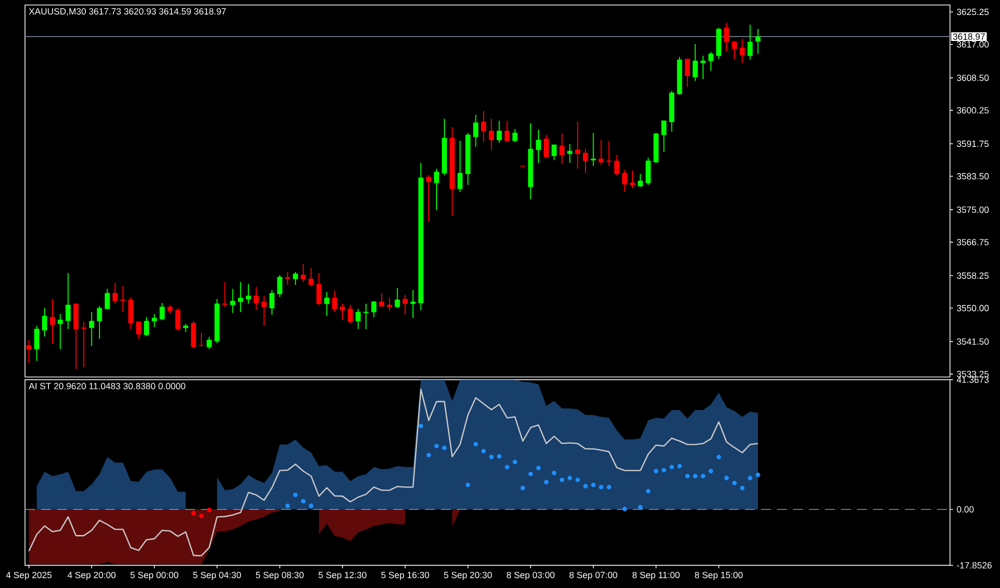 The height and width of the screenshot is (588, 1000). What do you see at coordinates (969, 36) in the screenshot?
I see `ref-line-label: 3618.97` at bounding box center [969, 36].